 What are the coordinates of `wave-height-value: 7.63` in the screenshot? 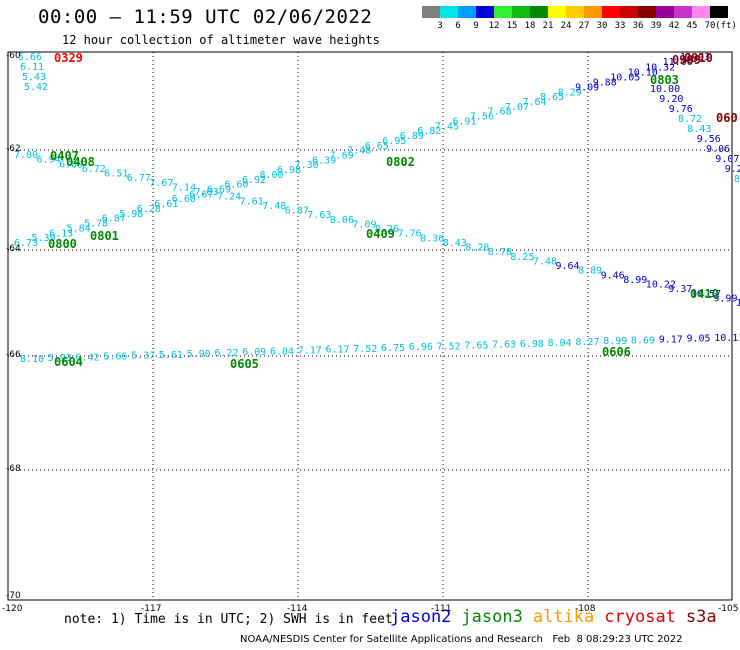 It's located at (319, 215).